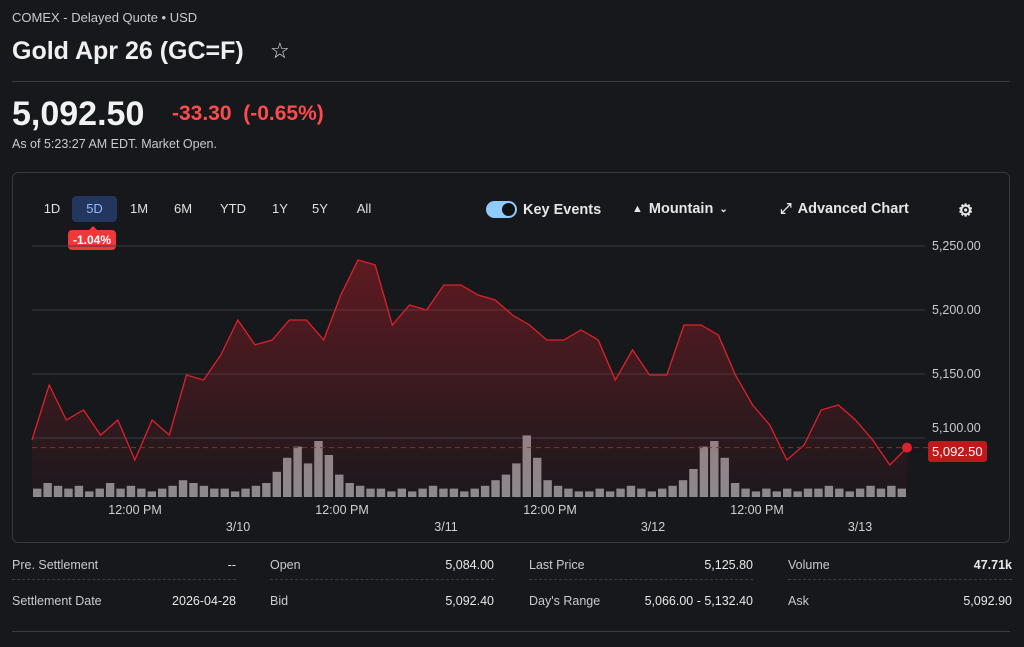  Describe the element at coordinates (562, 209) in the screenshot. I see `key-events-label: Key Events` at that location.